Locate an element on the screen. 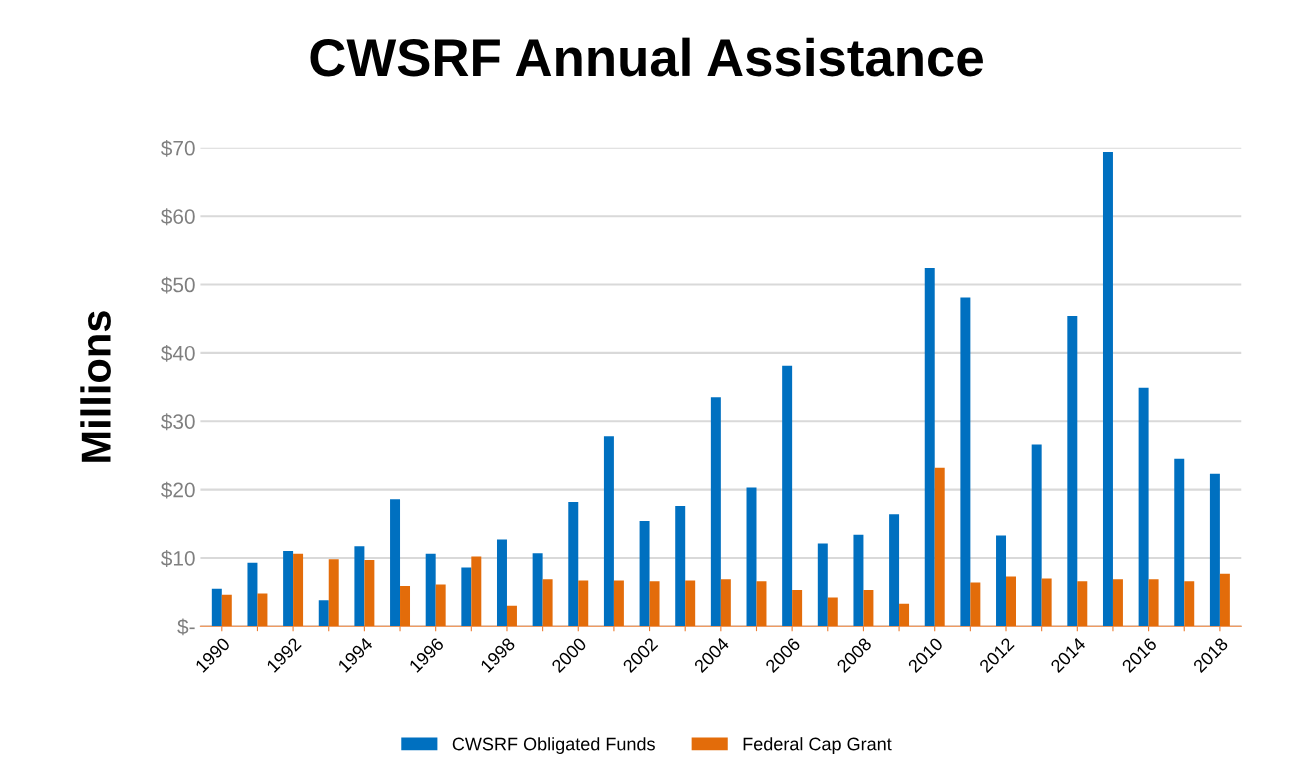  y-tick-label: $70 is located at coordinates (178, 148).